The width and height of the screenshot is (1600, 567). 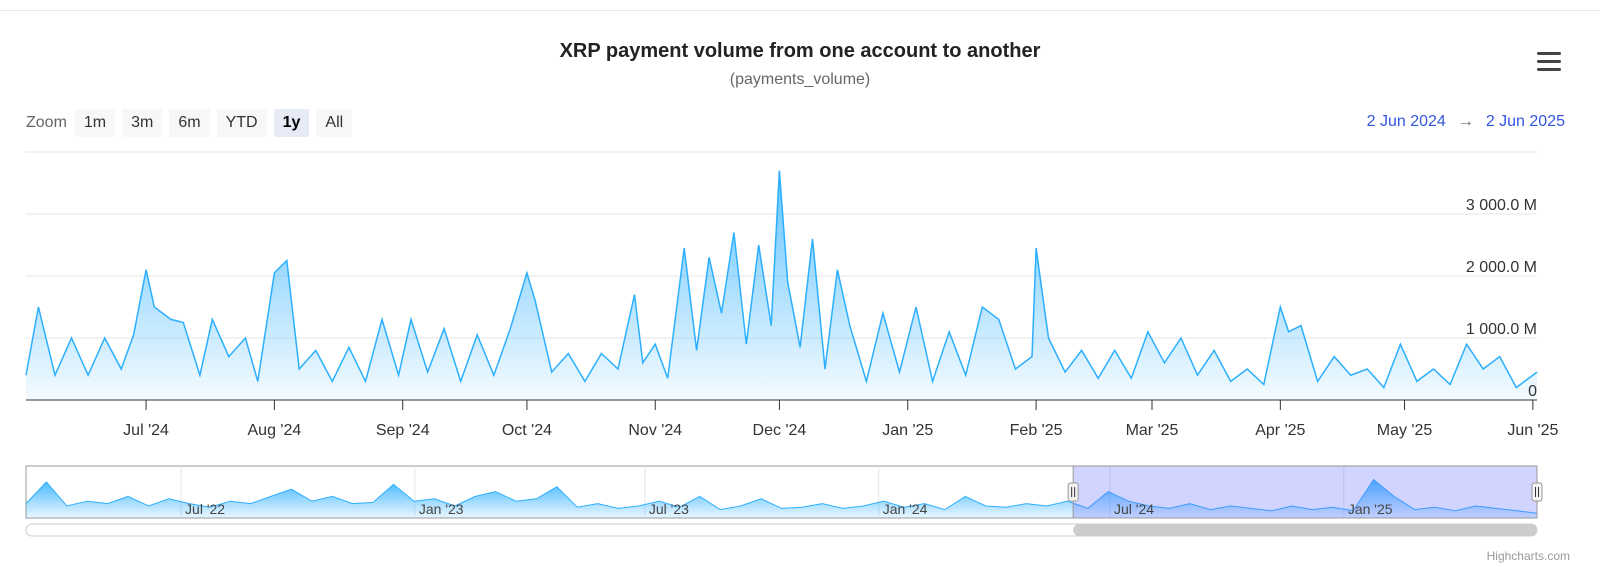 What do you see at coordinates (800, 10) in the screenshot?
I see `top-divider` at bounding box center [800, 10].